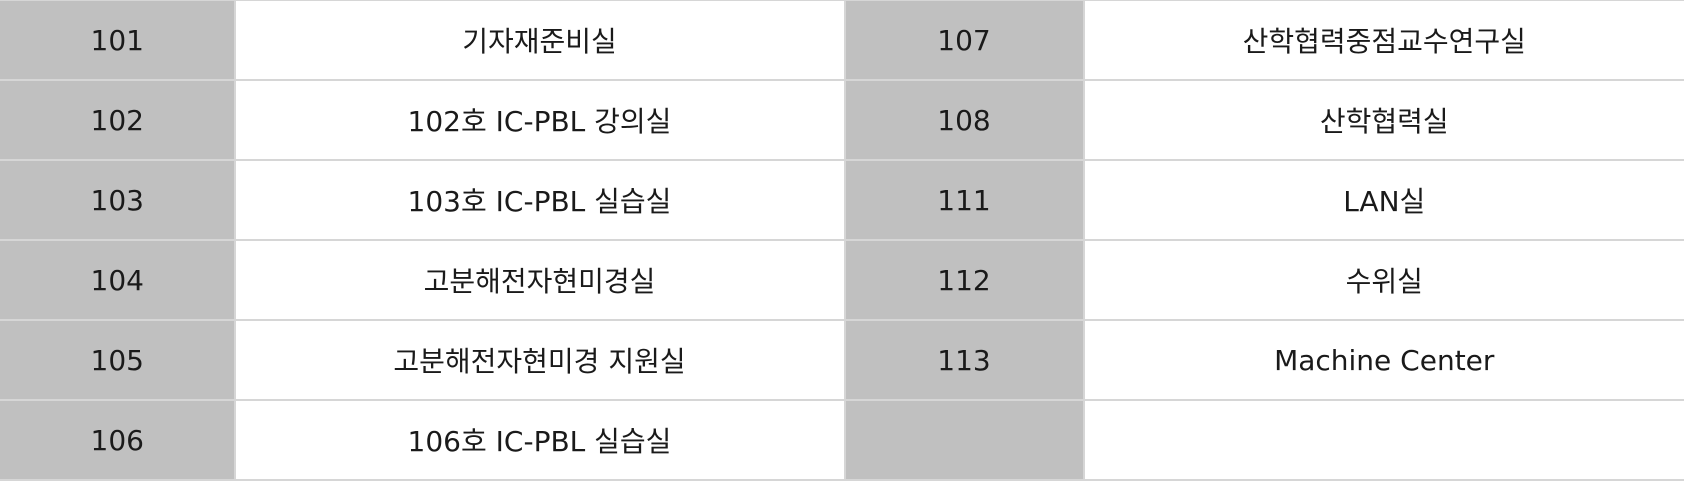 The width and height of the screenshot is (1684, 484). What do you see at coordinates (118, 280) in the screenshot?
I see `room-number-cell: 104` at bounding box center [118, 280].